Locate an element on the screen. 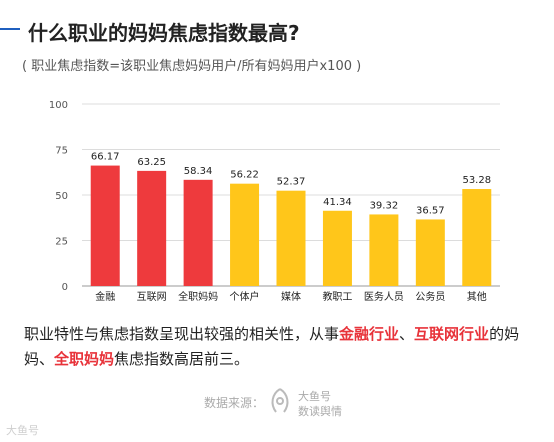  x-tick-label: 金融 is located at coordinates (105, 296).